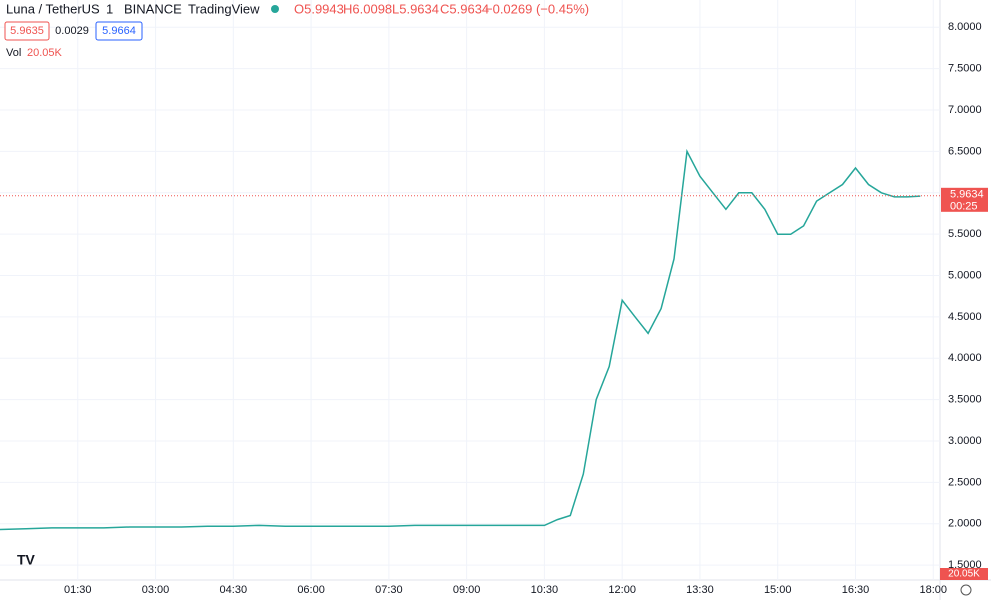 This screenshot has height=605, width=991. Describe the element at coordinates (537, 8) in the screenshot. I see `change: −0.0269 (−0.45%)` at that location.